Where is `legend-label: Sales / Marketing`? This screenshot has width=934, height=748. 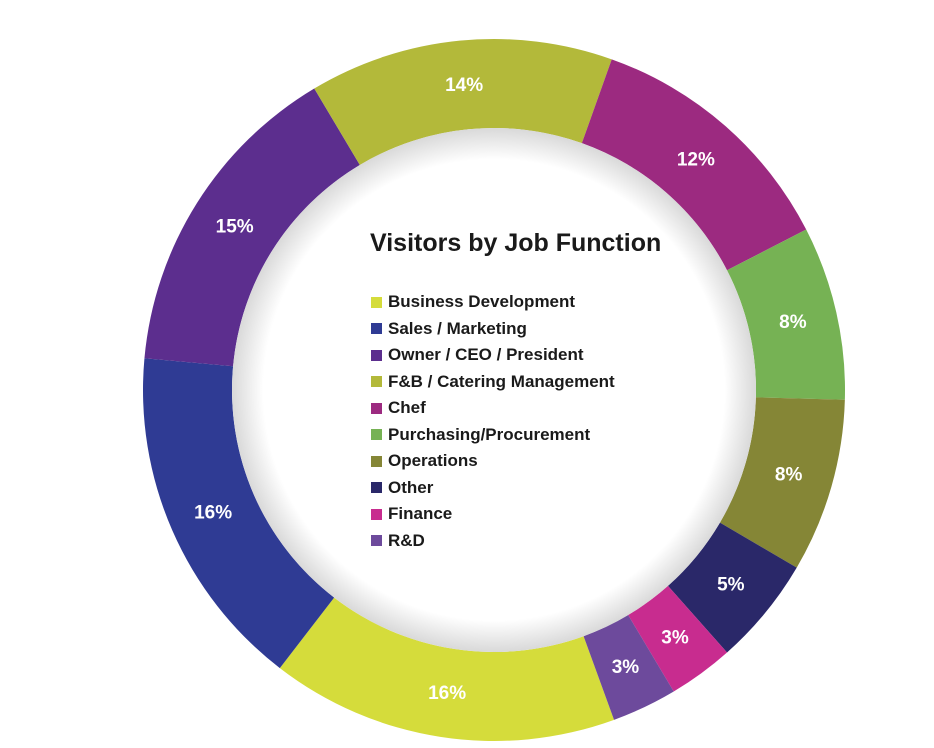
legend-label: Sales / Marketing is located at coordinates (457, 328).